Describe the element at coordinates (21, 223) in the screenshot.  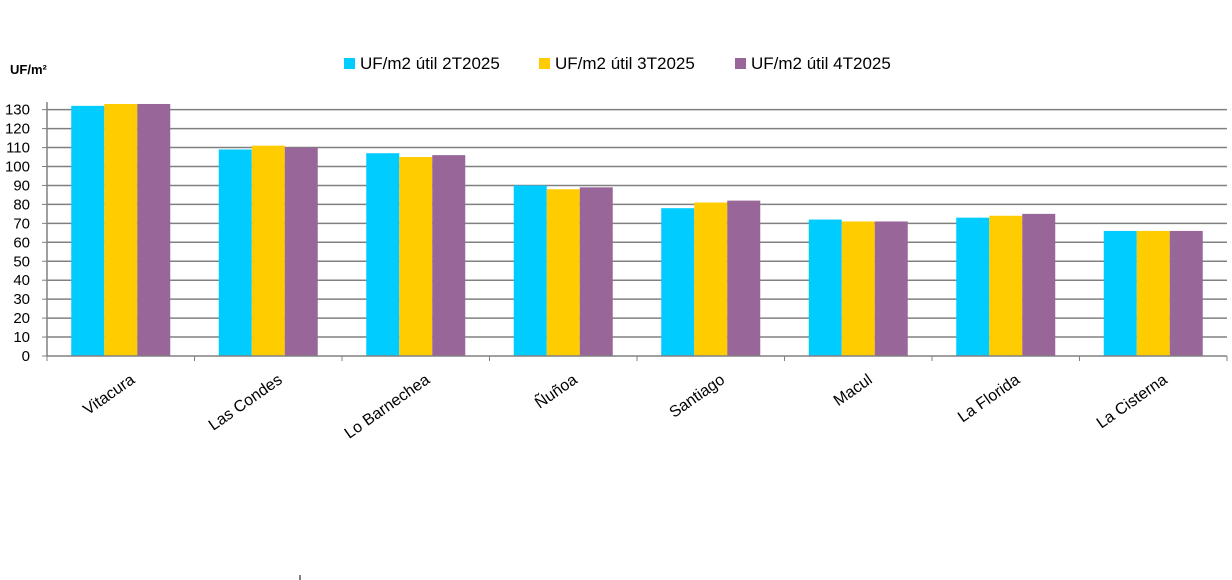
I see `y-tick-label: 70` at that location.